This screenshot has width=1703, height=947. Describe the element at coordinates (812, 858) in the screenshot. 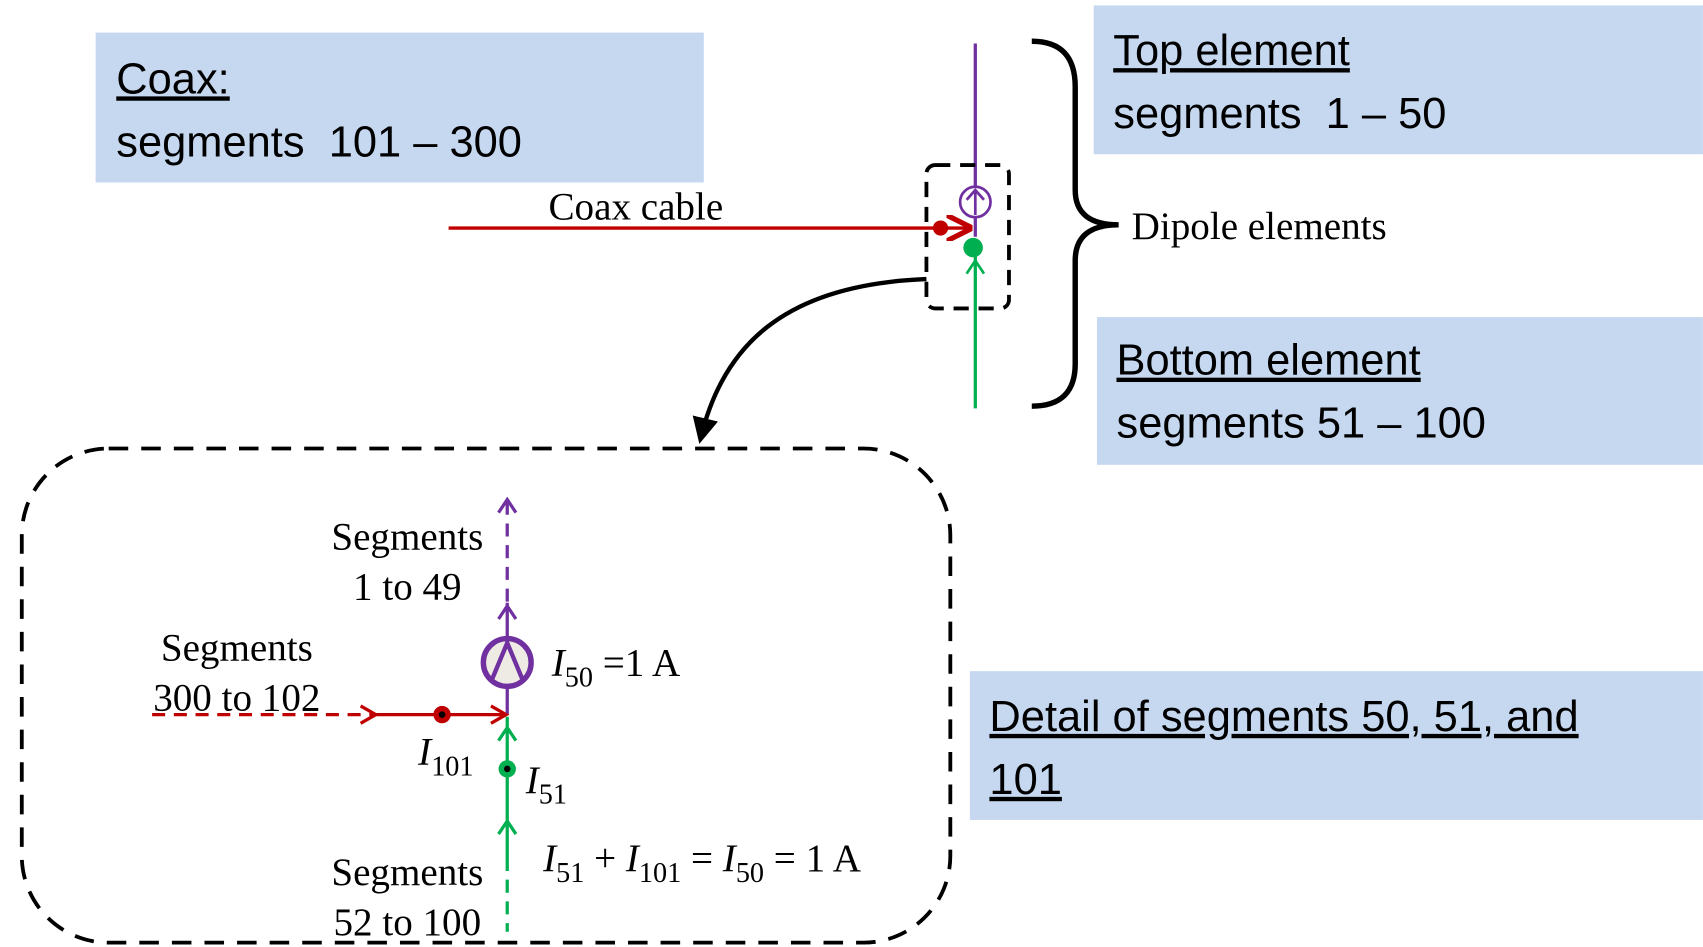

I see `operator: = 1 A` at that location.